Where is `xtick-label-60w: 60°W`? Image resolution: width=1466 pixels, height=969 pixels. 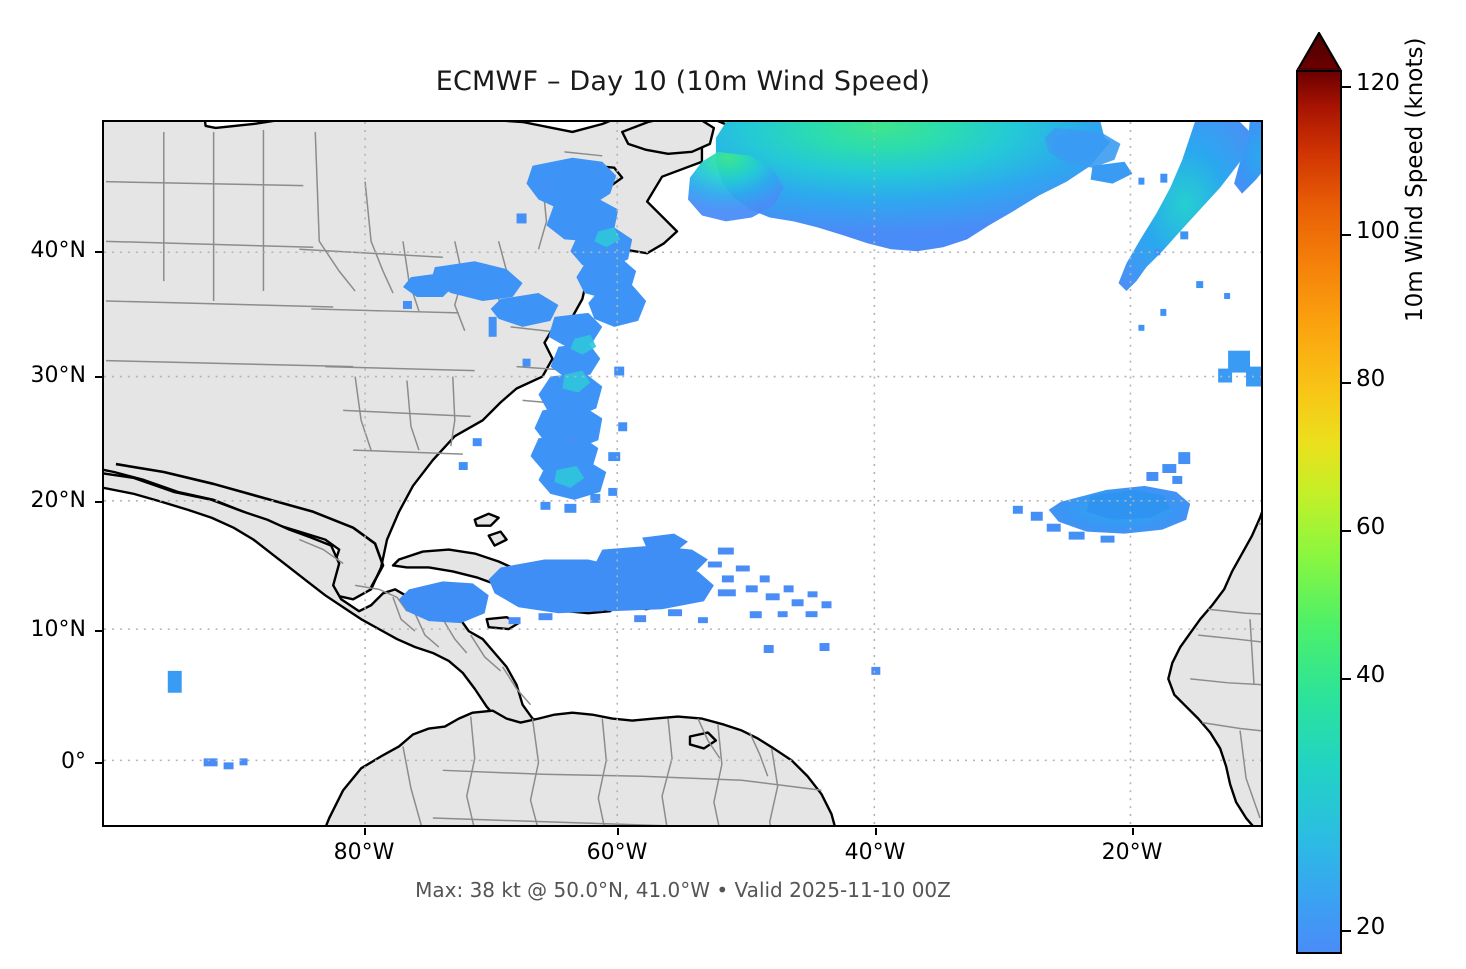 xtick-label-60w: 60°W is located at coordinates (617, 852).